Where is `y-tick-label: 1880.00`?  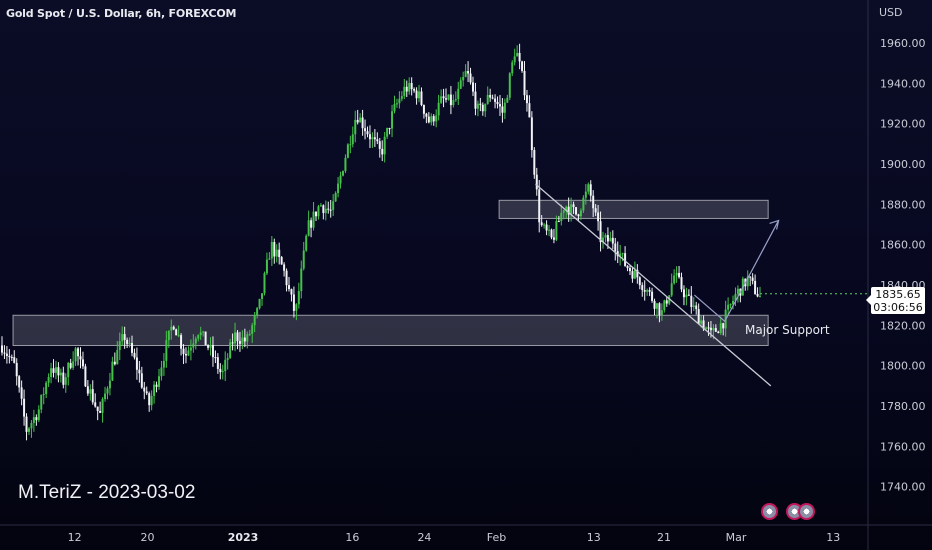
y-tick-label: 1880.00 is located at coordinates (903, 204).